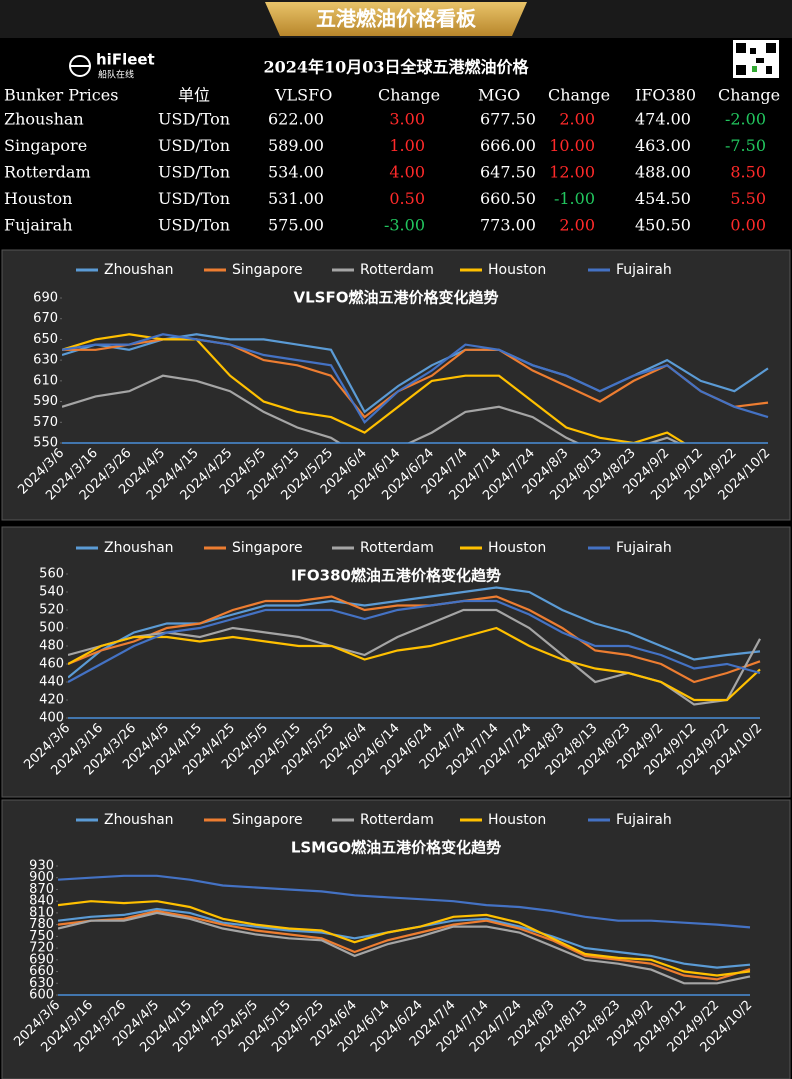  I want to click on y-tick-label: 610, so click(45, 380).